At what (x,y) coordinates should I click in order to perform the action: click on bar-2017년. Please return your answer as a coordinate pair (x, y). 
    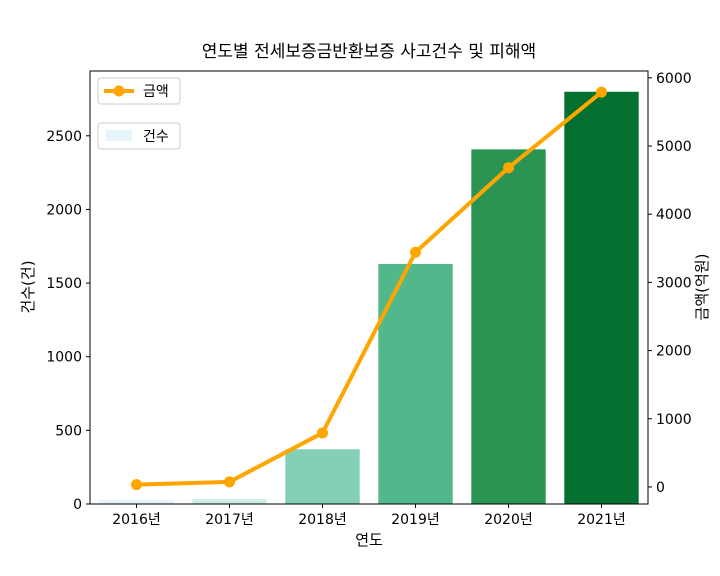
    Looking at the image, I should click on (229, 501).